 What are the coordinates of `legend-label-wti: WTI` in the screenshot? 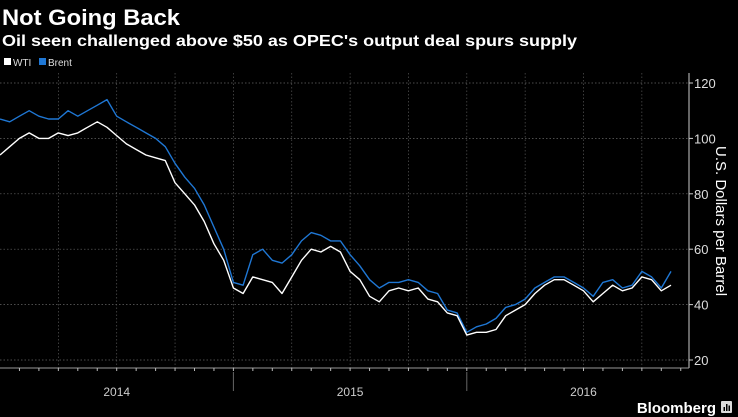 It's located at (22, 63).